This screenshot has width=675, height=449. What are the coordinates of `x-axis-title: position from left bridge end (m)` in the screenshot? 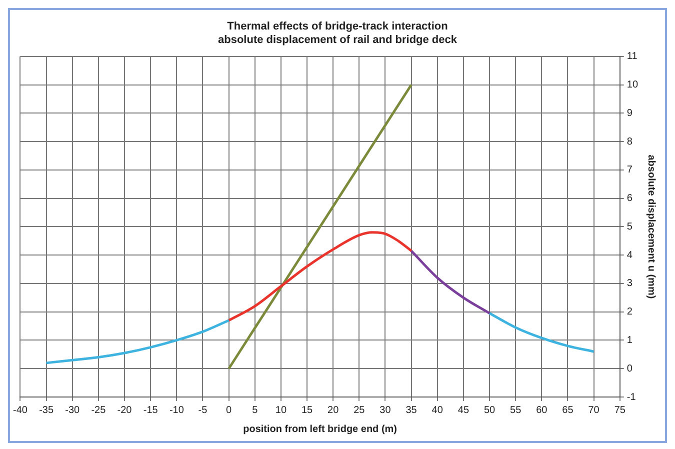 It's located at (320, 429).